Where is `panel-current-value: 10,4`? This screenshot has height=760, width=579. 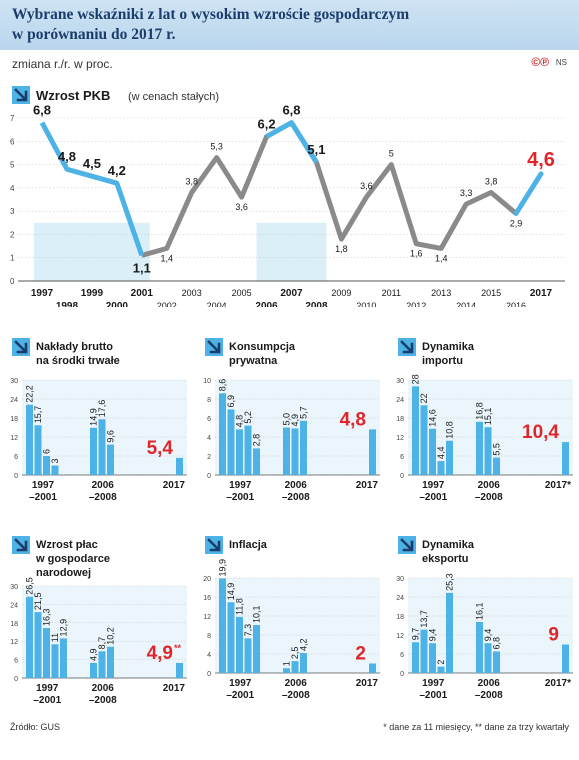 panel-current-value: 10,4 is located at coordinates (540, 432).